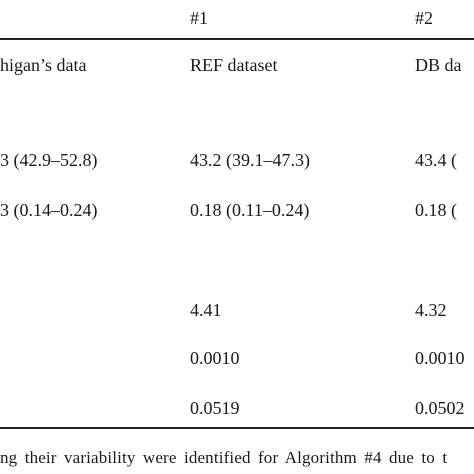 The height and width of the screenshot is (474, 474). What do you see at coordinates (43, 65) in the screenshot?
I see `table-cell: higan’s data` at bounding box center [43, 65].